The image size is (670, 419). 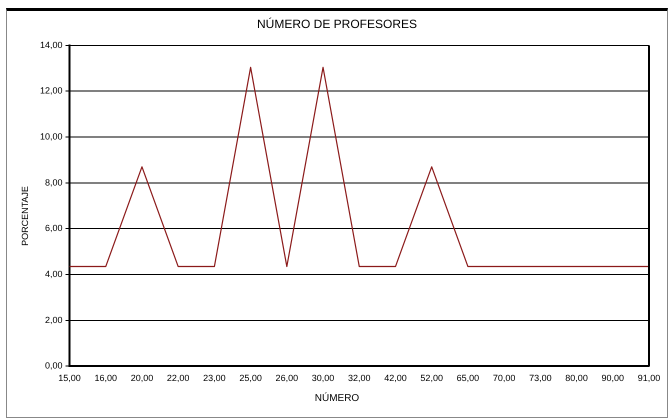 What do you see at coordinates (51, 91) in the screenshot?
I see `y-tick-label: 12,00` at bounding box center [51, 91].